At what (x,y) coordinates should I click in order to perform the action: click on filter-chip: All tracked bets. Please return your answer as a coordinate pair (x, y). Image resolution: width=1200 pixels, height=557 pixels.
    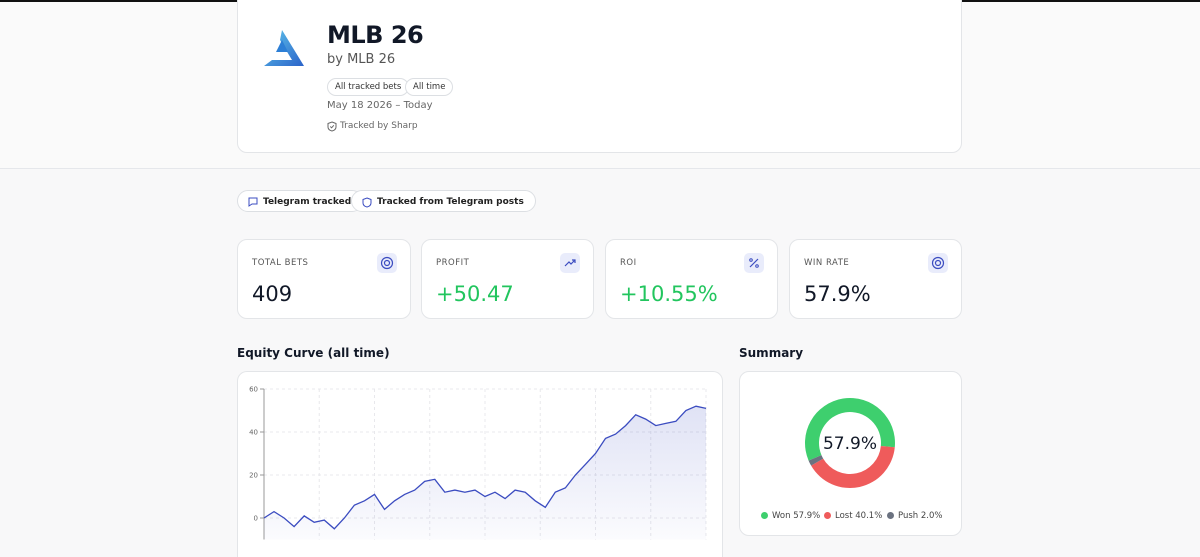
    Looking at the image, I should click on (368, 87).